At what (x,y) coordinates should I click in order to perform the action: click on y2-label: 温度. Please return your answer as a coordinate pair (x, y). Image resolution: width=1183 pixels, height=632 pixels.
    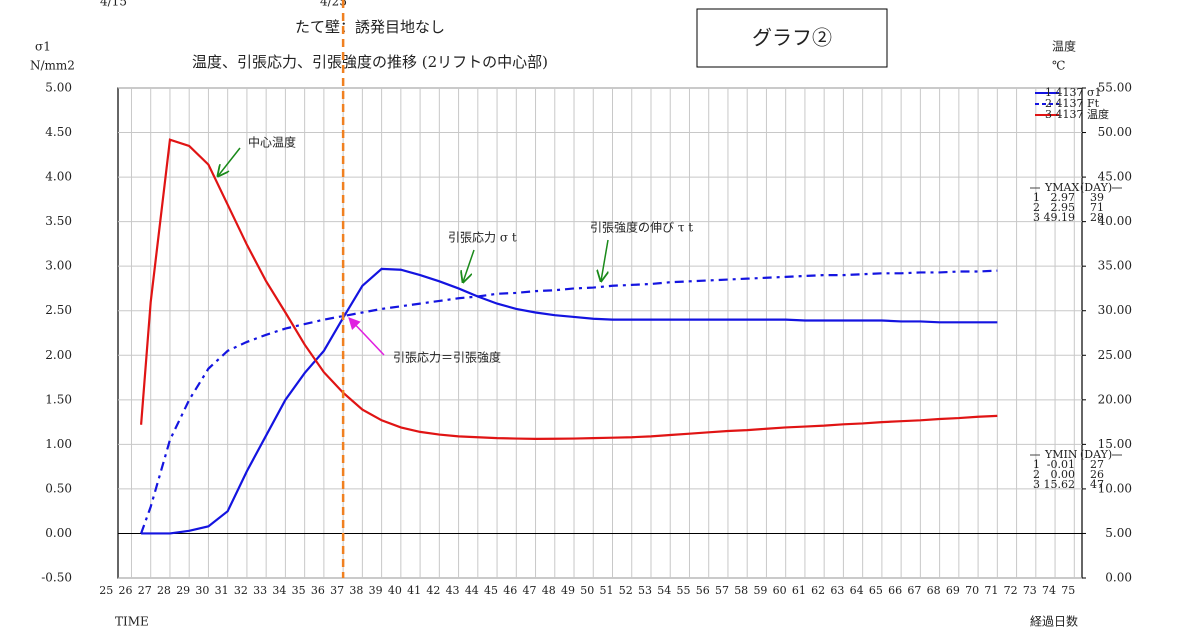
    Looking at the image, I should click on (1064, 46).